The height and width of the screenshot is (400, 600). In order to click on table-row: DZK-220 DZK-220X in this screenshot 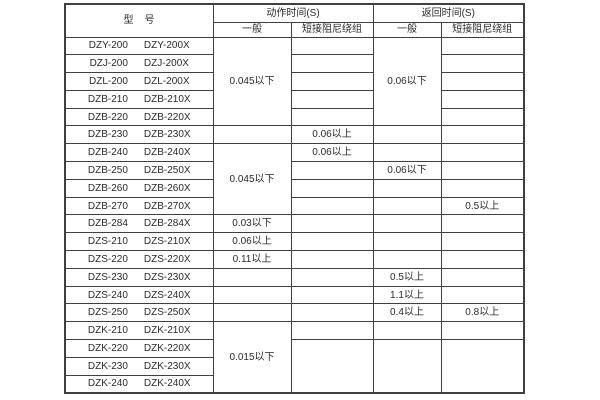, I will do `click(294, 366)`.